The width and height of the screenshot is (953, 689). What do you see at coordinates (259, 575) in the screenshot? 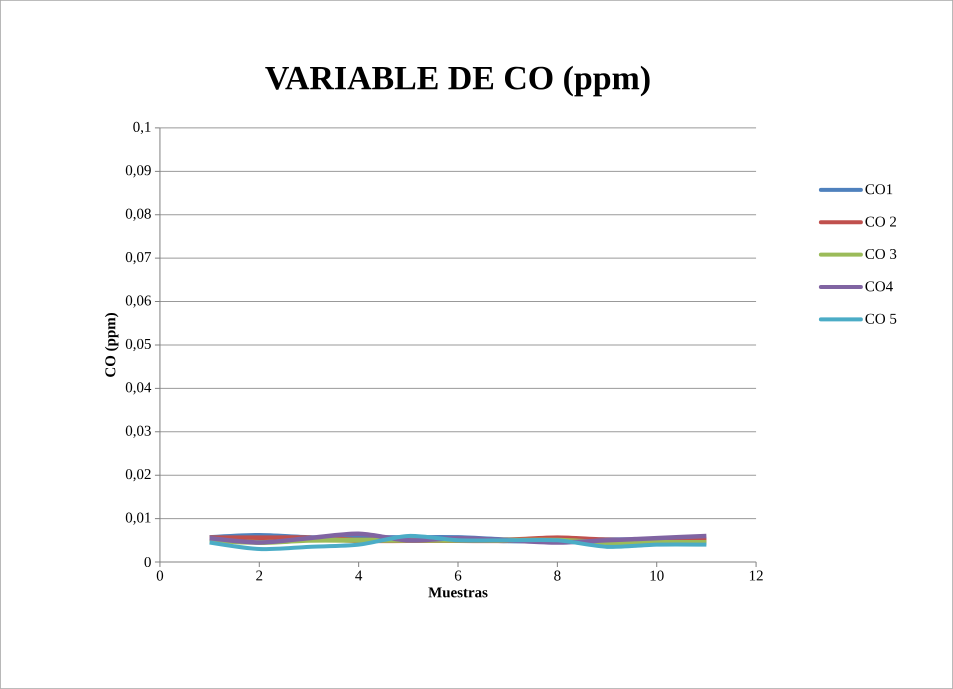
I see `x-tick-label: 2` at bounding box center [259, 575].